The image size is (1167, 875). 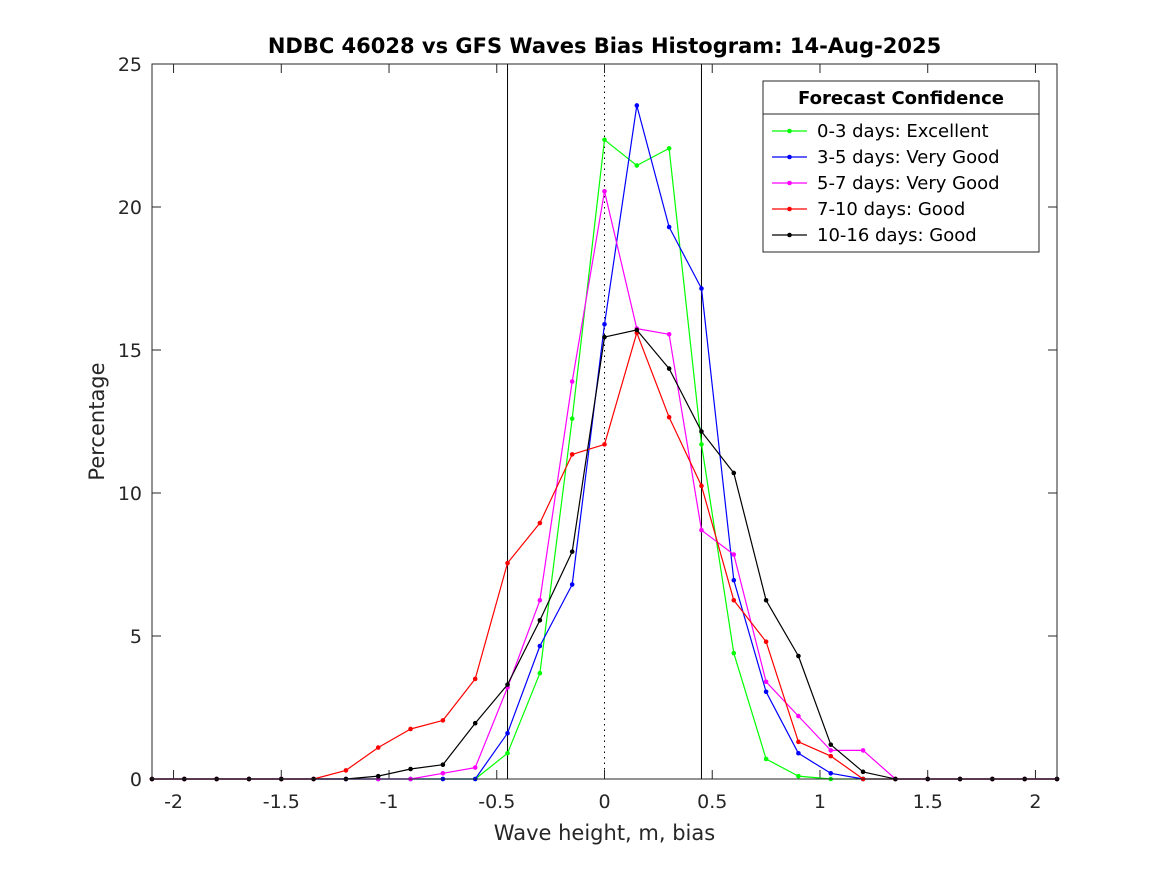 What do you see at coordinates (903, 131) in the screenshot?
I see `legend-label: 0-3 days: Excellent` at bounding box center [903, 131].